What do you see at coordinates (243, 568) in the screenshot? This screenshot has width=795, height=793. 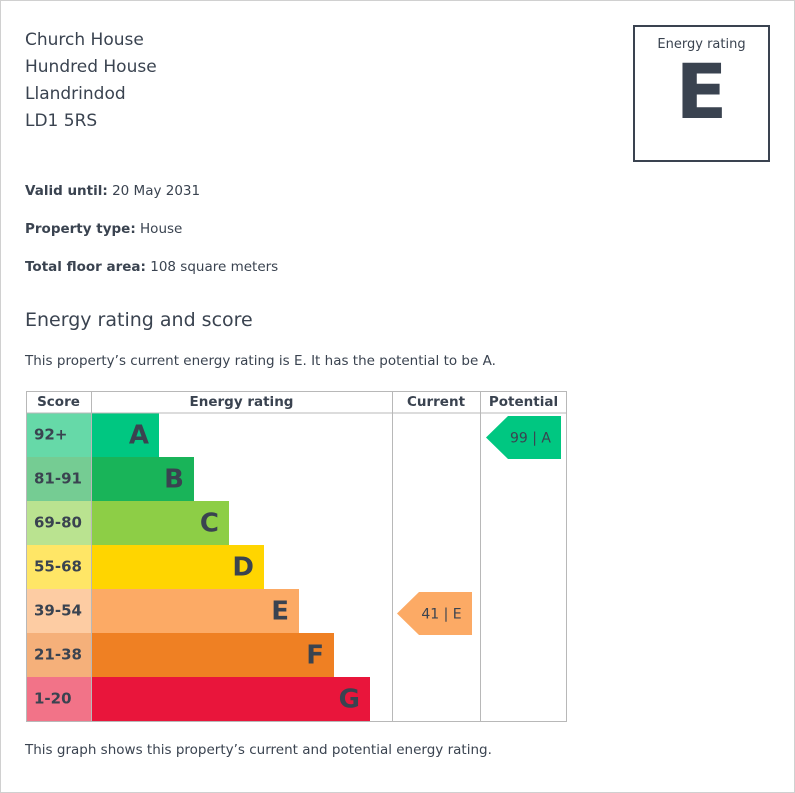 I see `band-letter: D` at bounding box center [243, 568].